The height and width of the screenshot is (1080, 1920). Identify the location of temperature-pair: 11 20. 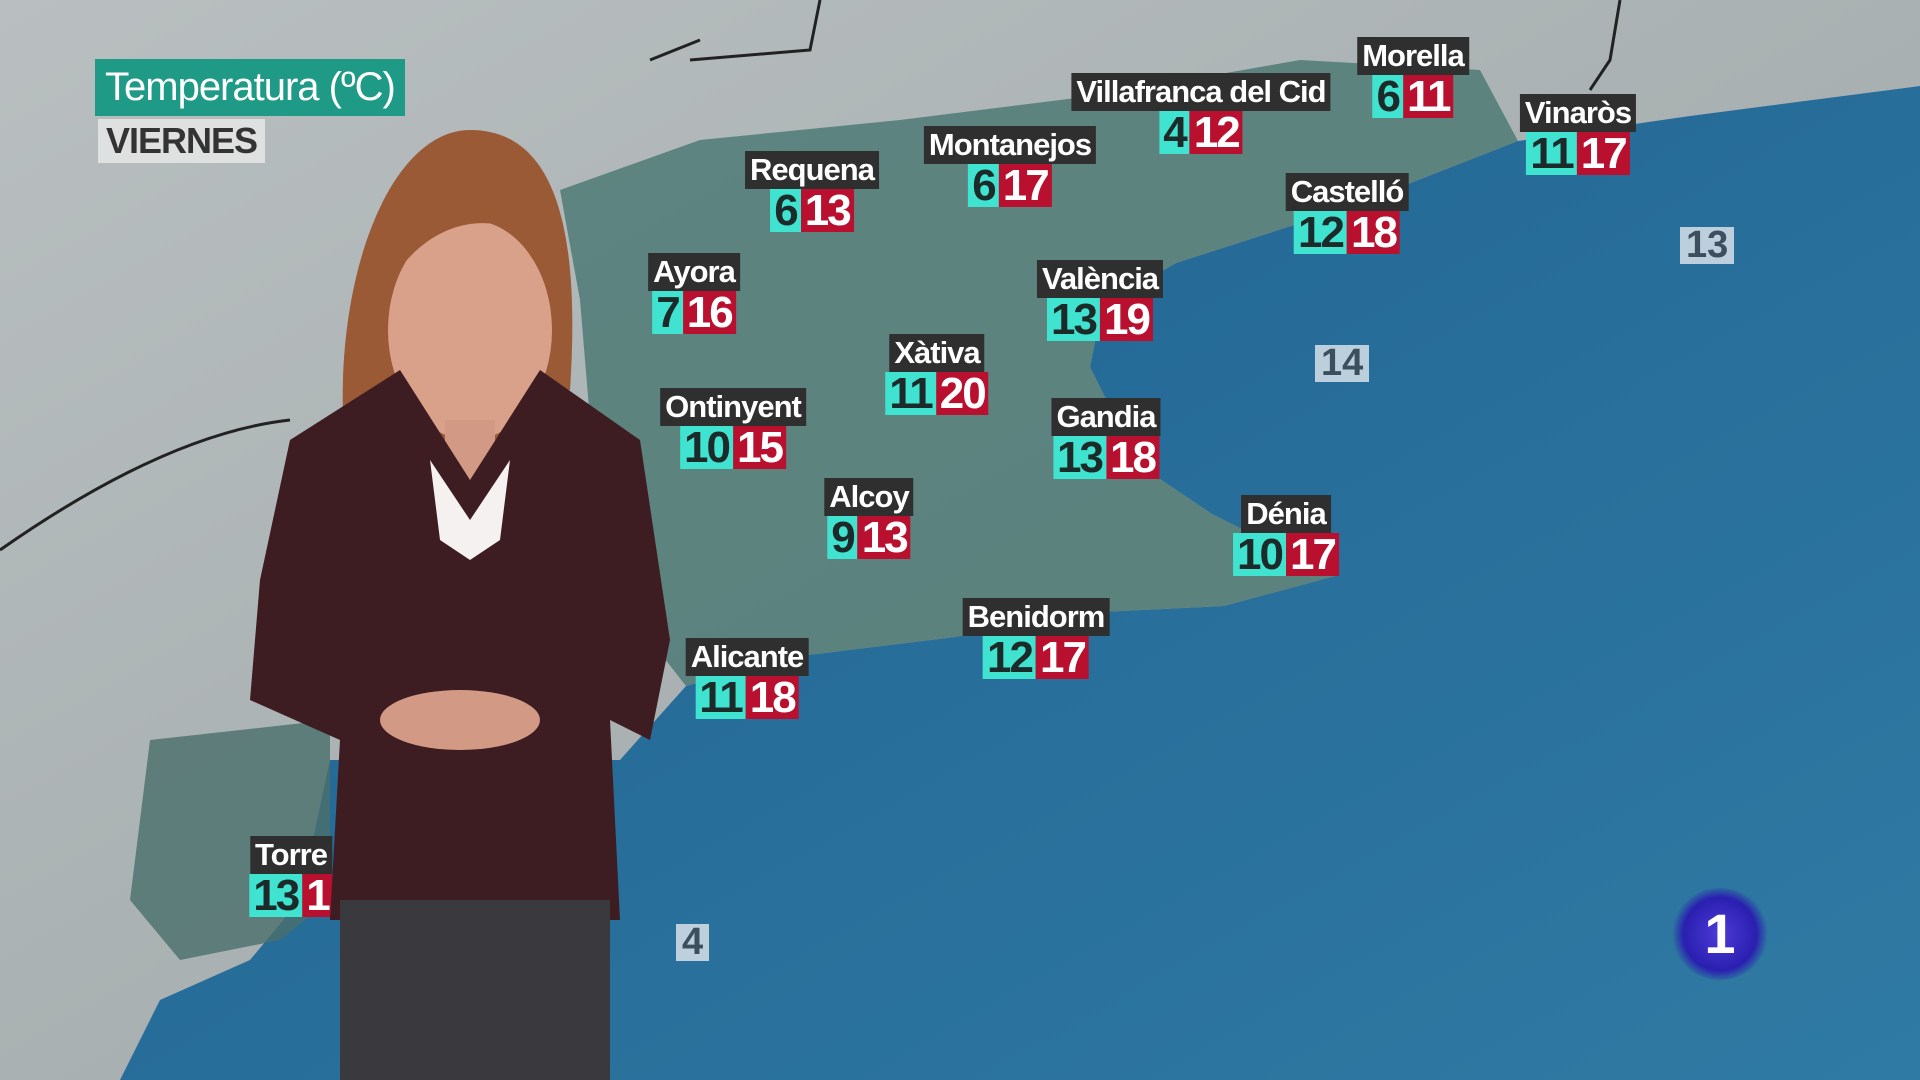
(937, 394).